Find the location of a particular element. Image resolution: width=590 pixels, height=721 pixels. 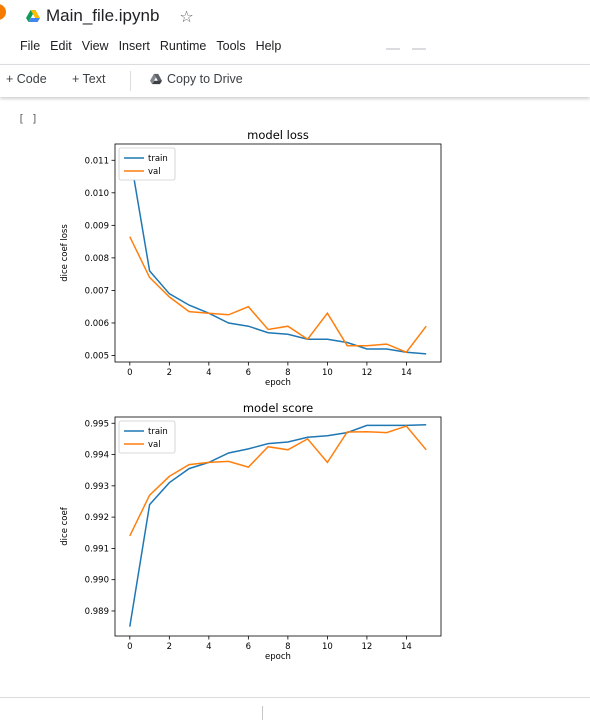

add-text-label: + Text is located at coordinates (89, 79).